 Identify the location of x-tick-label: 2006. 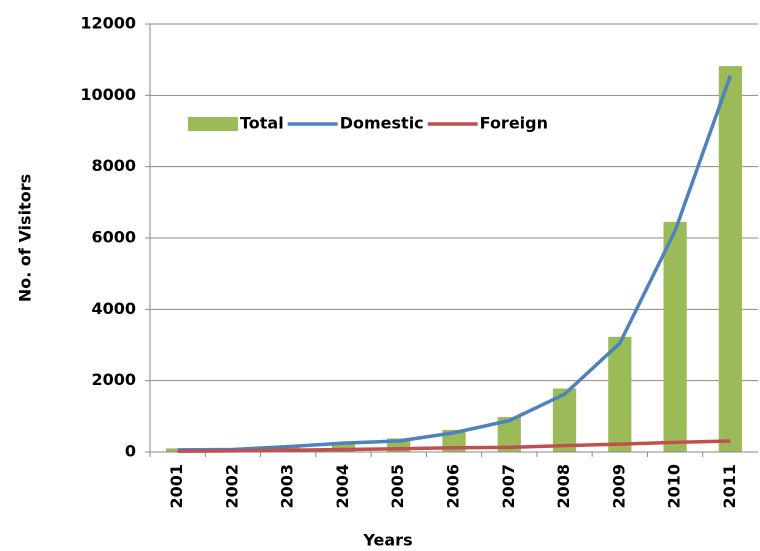
(453, 486).